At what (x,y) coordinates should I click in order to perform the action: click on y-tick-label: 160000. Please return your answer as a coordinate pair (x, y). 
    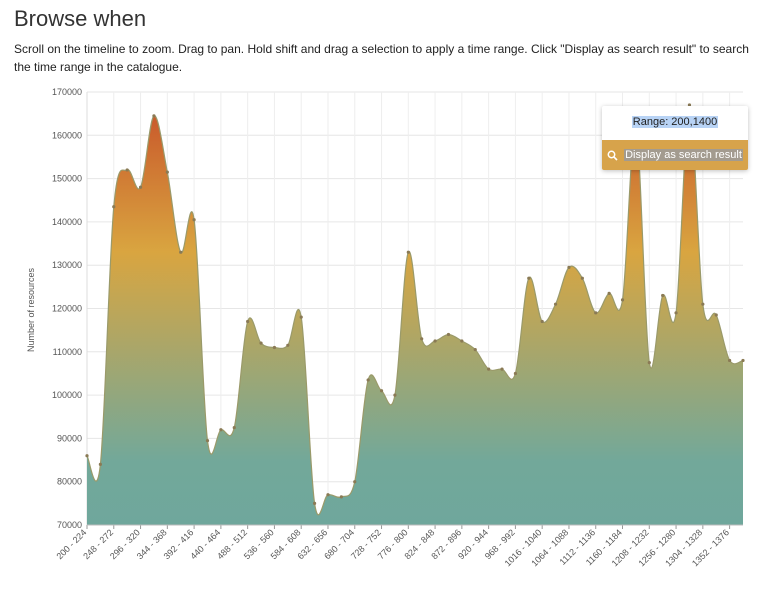
    Looking at the image, I should click on (67, 135).